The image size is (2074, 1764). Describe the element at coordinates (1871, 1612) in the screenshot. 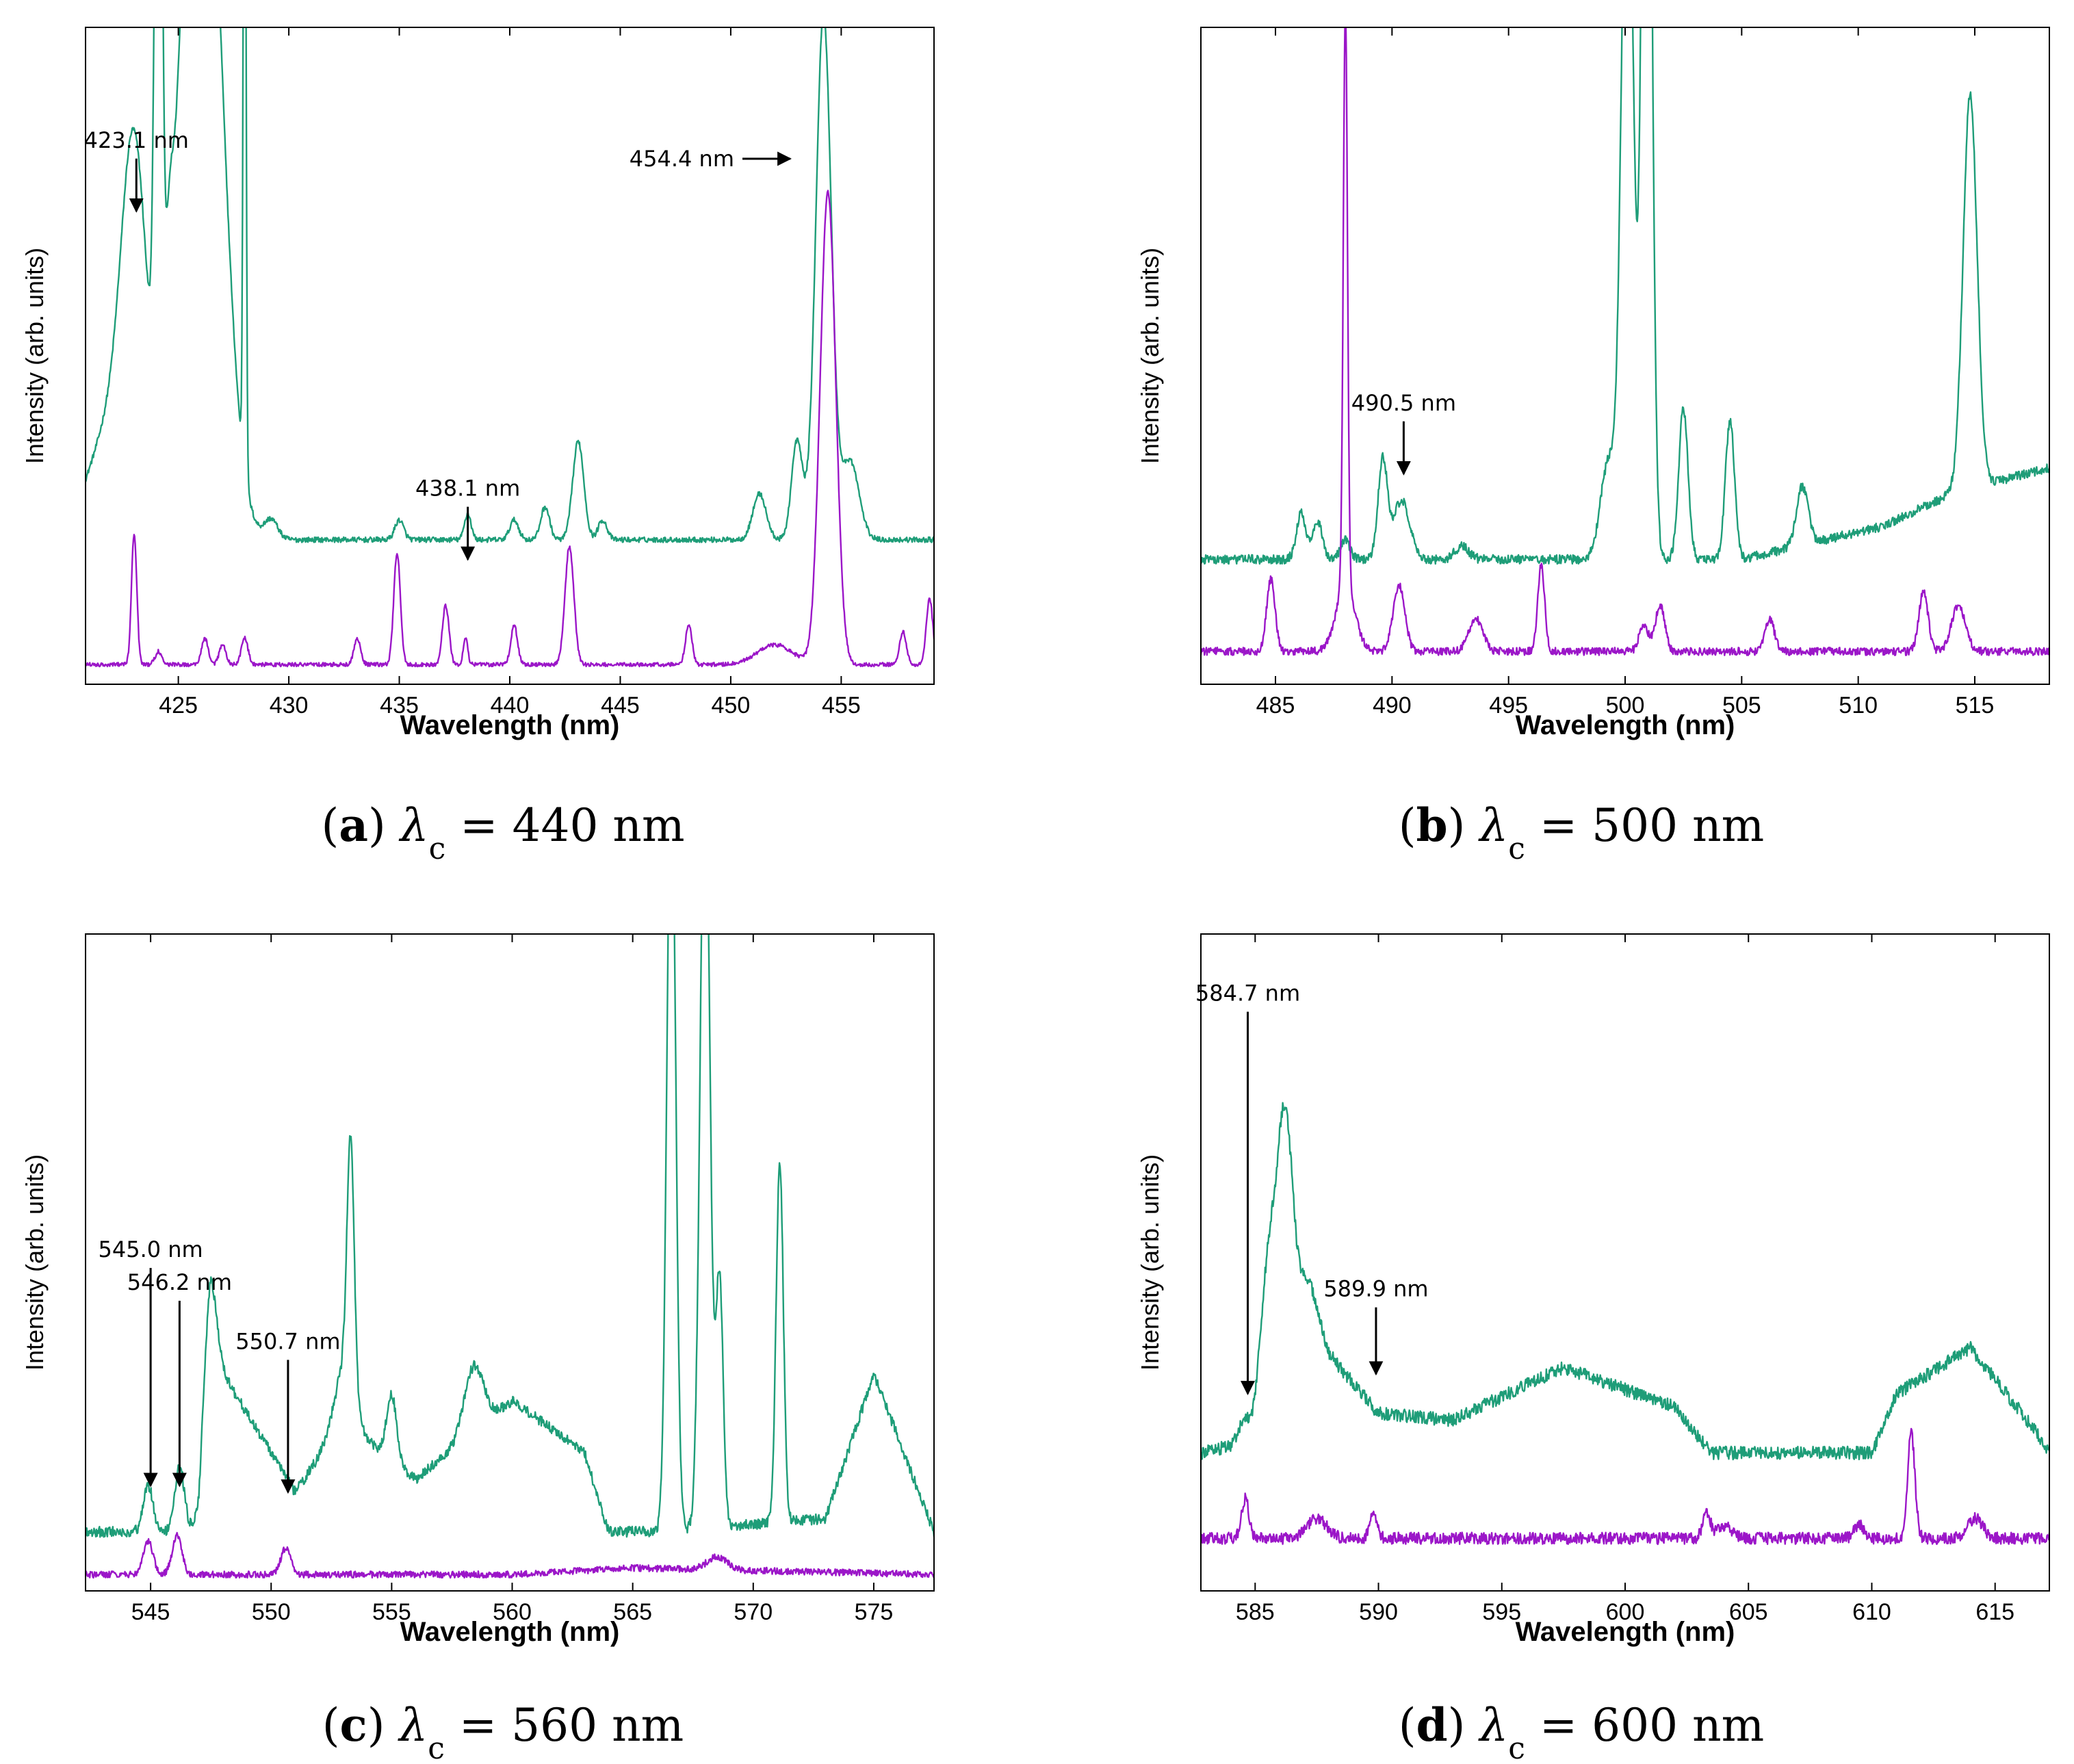

I see `x-tick-label: 610` at that location.